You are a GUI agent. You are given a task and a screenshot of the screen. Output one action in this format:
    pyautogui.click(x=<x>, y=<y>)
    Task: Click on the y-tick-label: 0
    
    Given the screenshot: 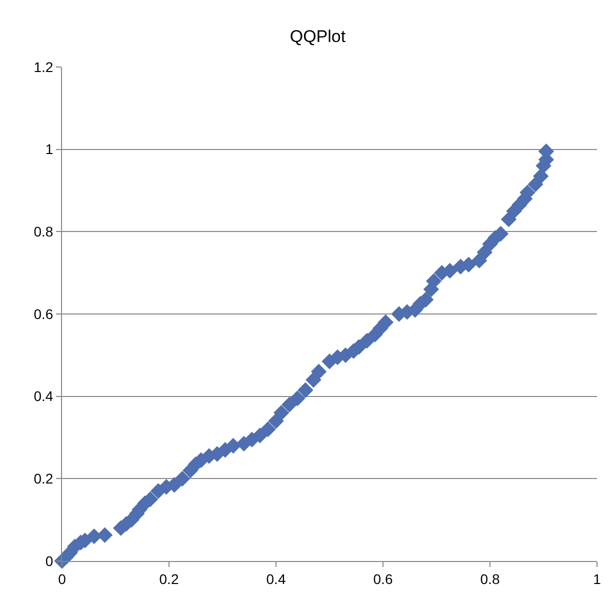 What is the action you would take?
    pyautogui.click(x=49, y=560)
    